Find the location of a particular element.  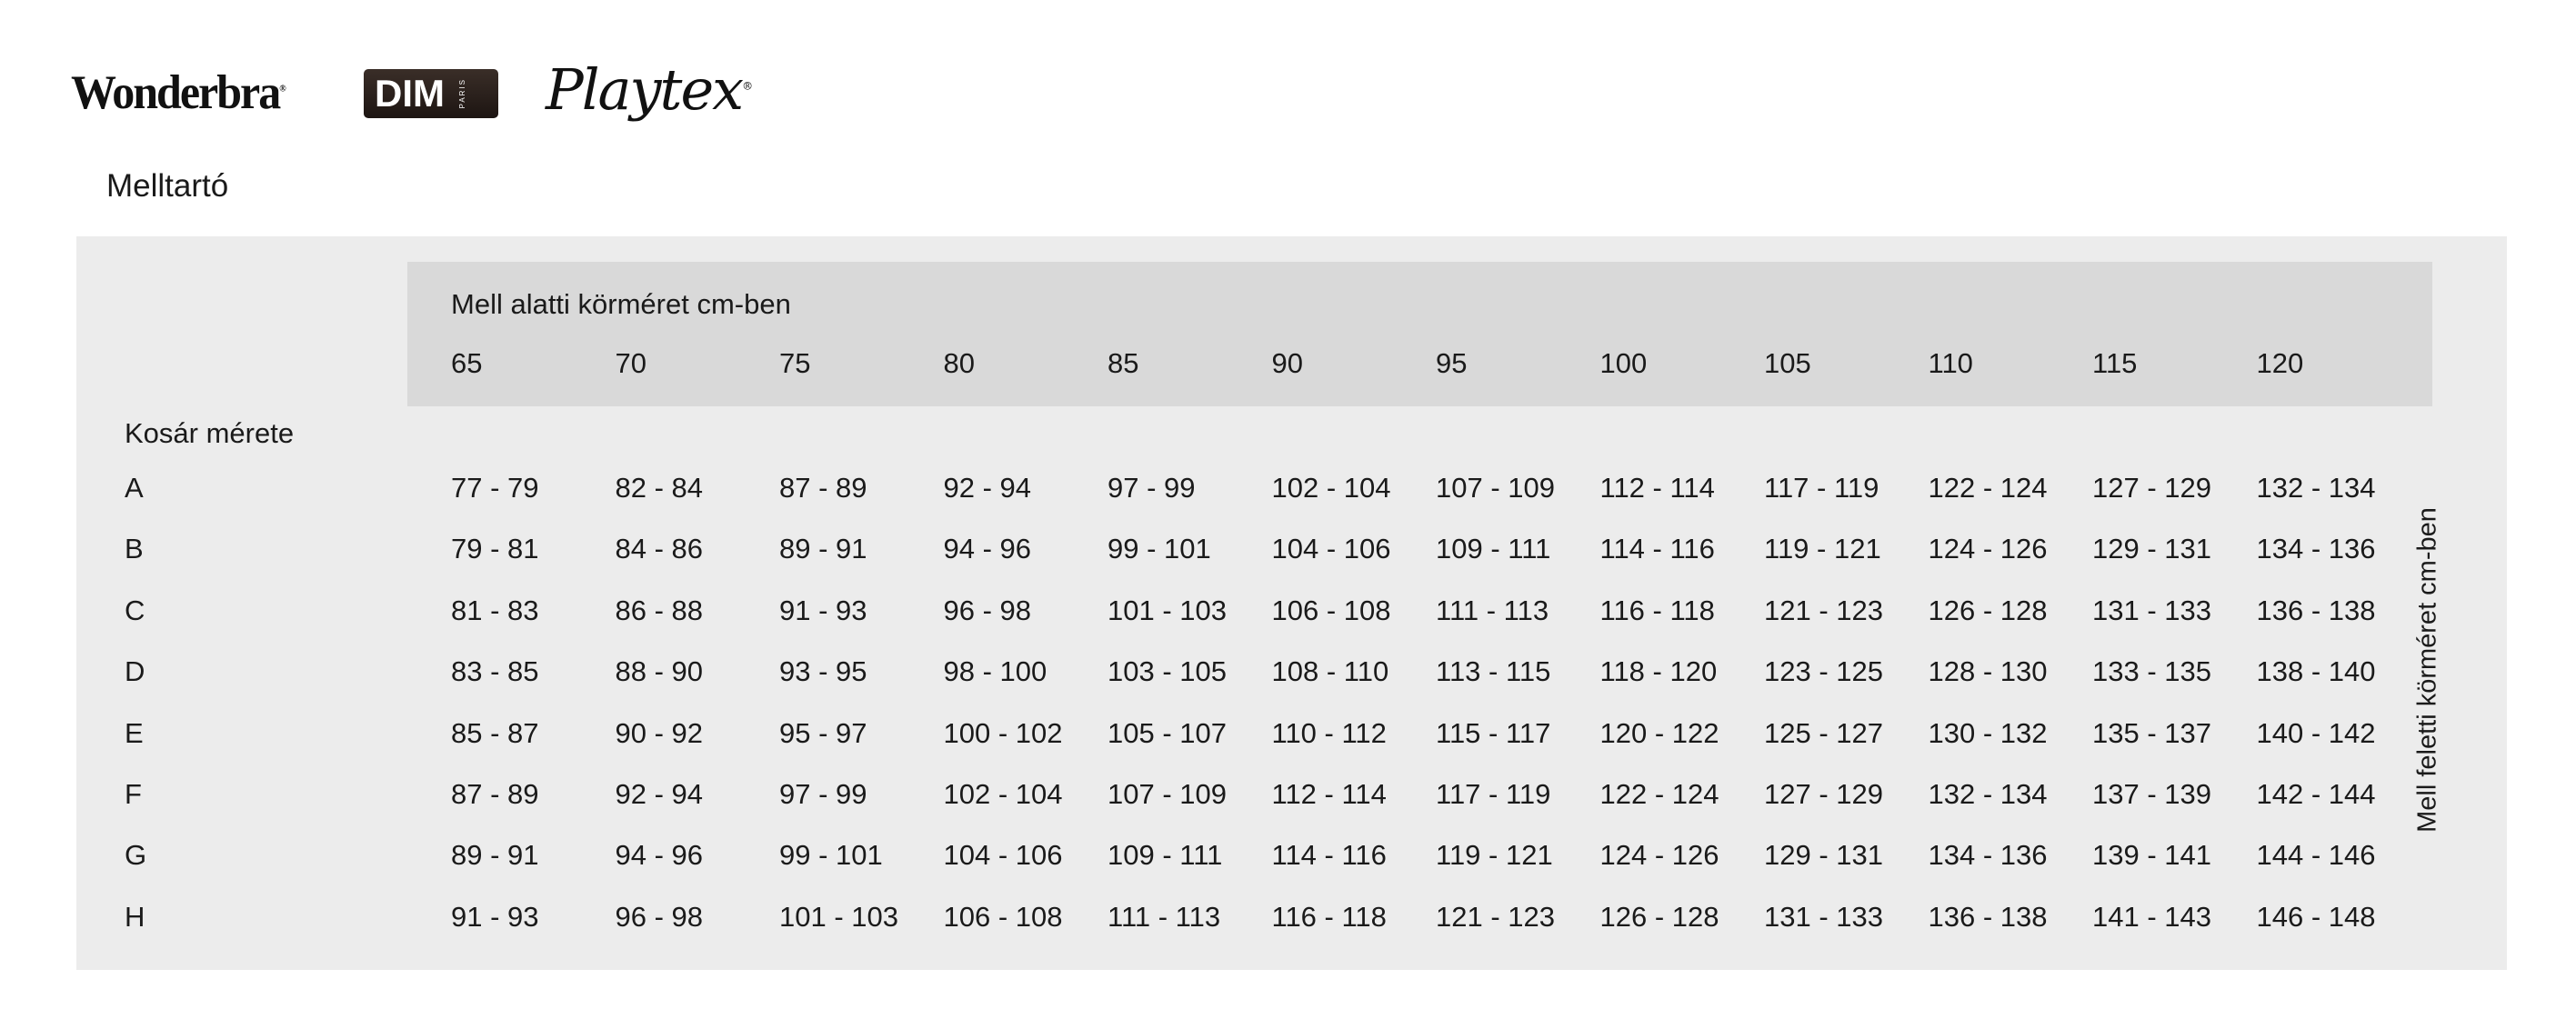

table-cell: 142 - 144 is located at coordinates (2316, 794).